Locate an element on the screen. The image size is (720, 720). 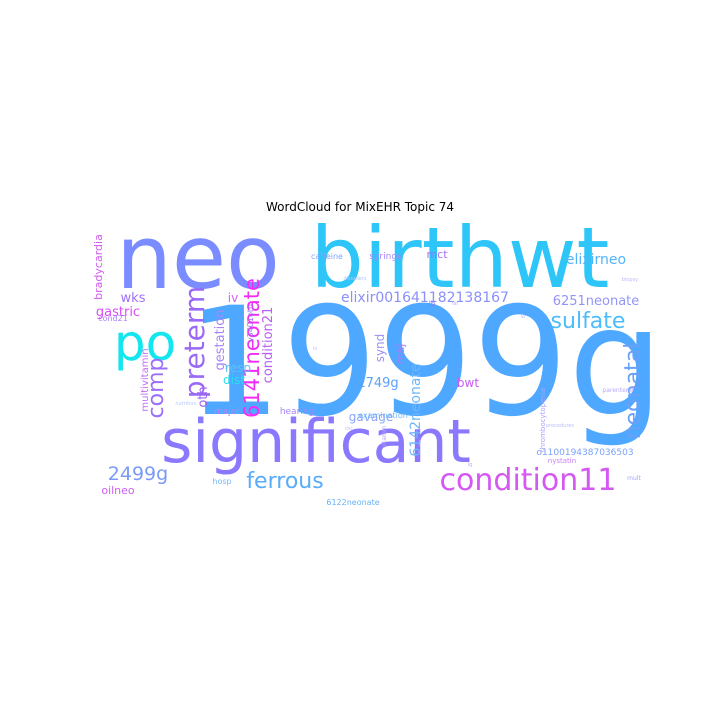
word-25: dist is located at coordinates (234, 380).